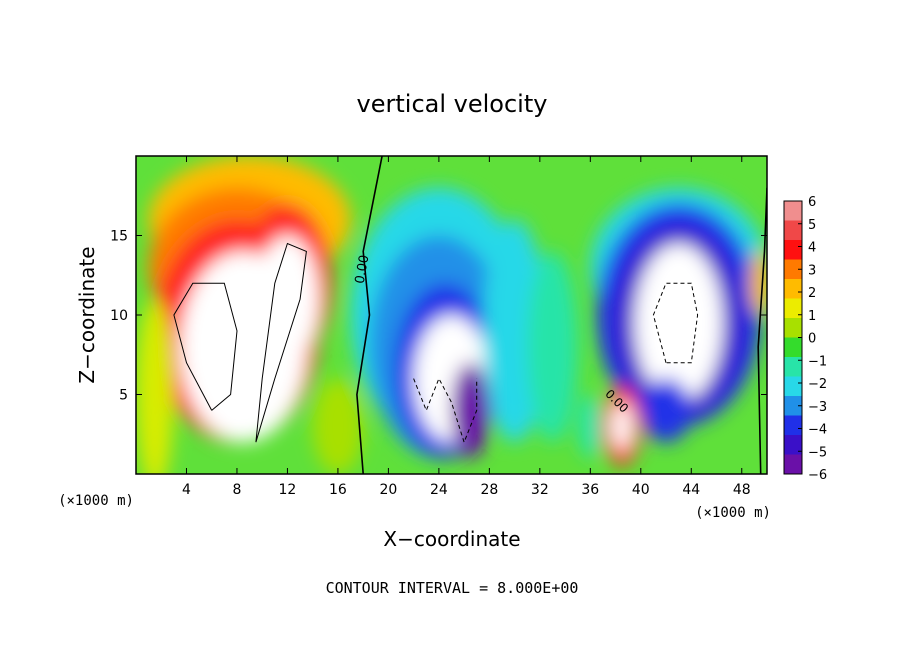 The image size is (904, 654). What do you see at coordinates (641, 490) in the screenshot?
I see `x-tick-label-40: 40` at bounding box center [641, 490].